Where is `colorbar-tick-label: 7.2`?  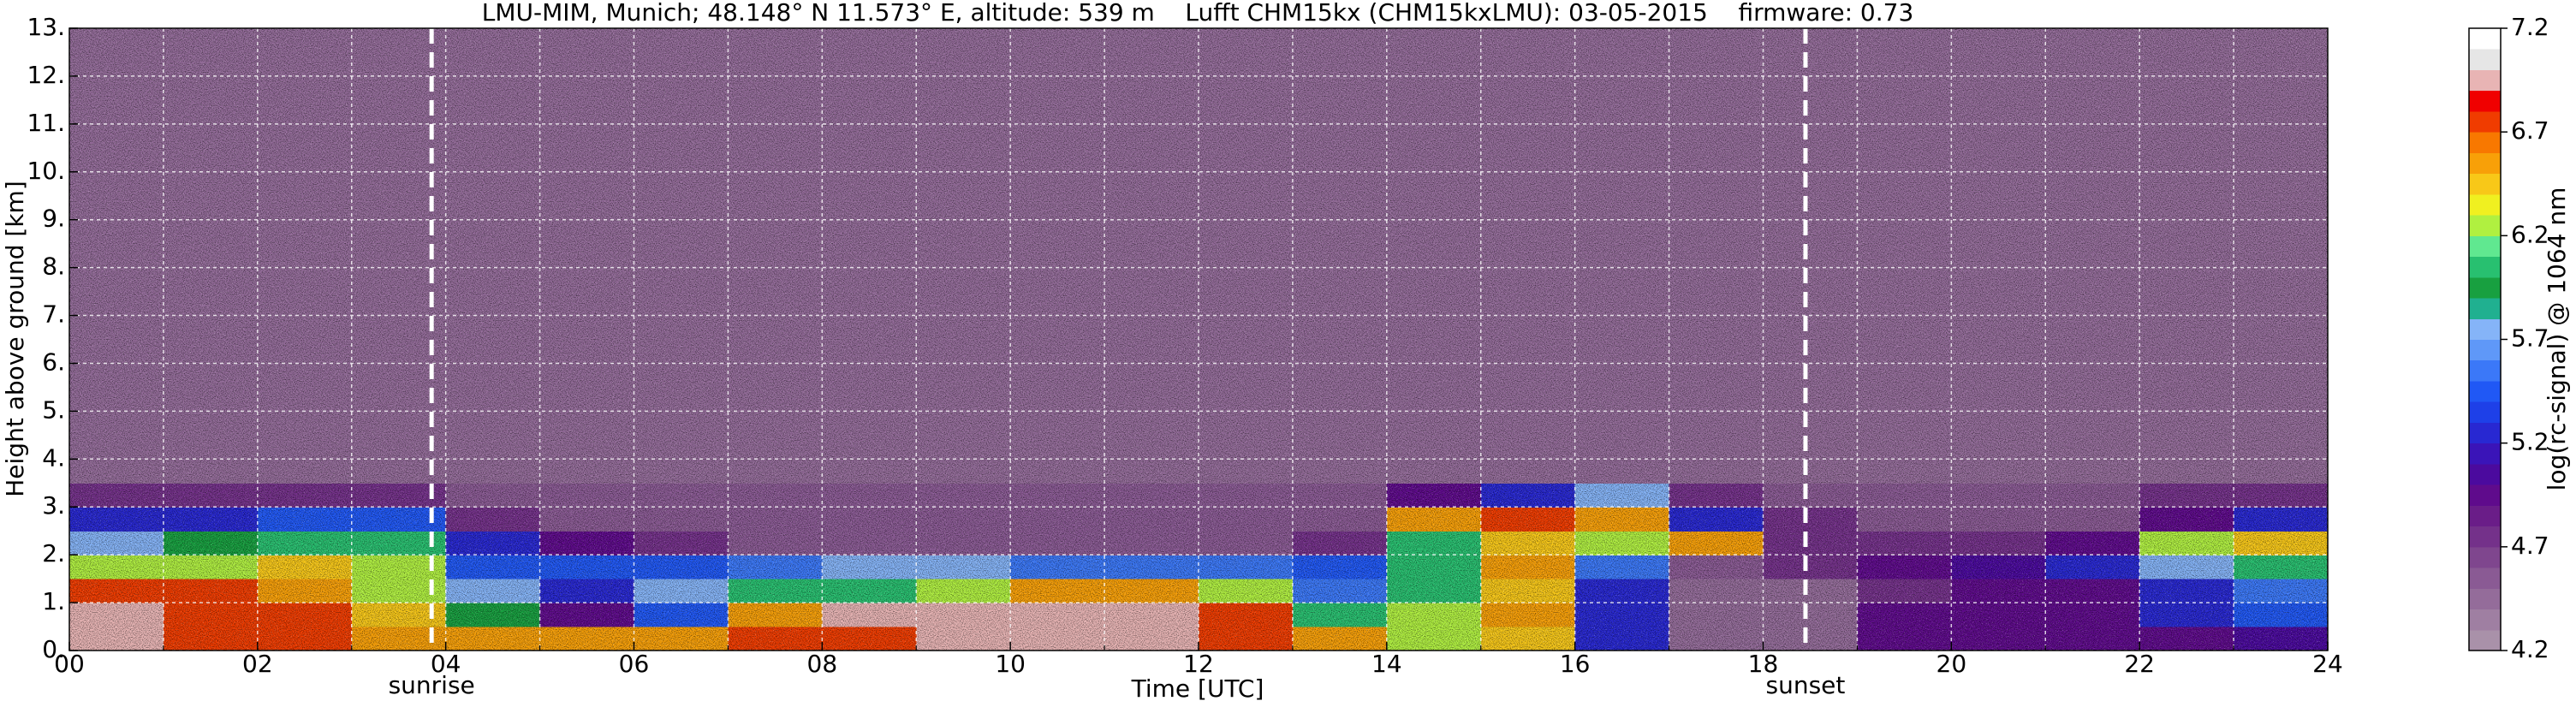 colorbar-tick-label: 7.2 is located at coordinates (2530, 27).